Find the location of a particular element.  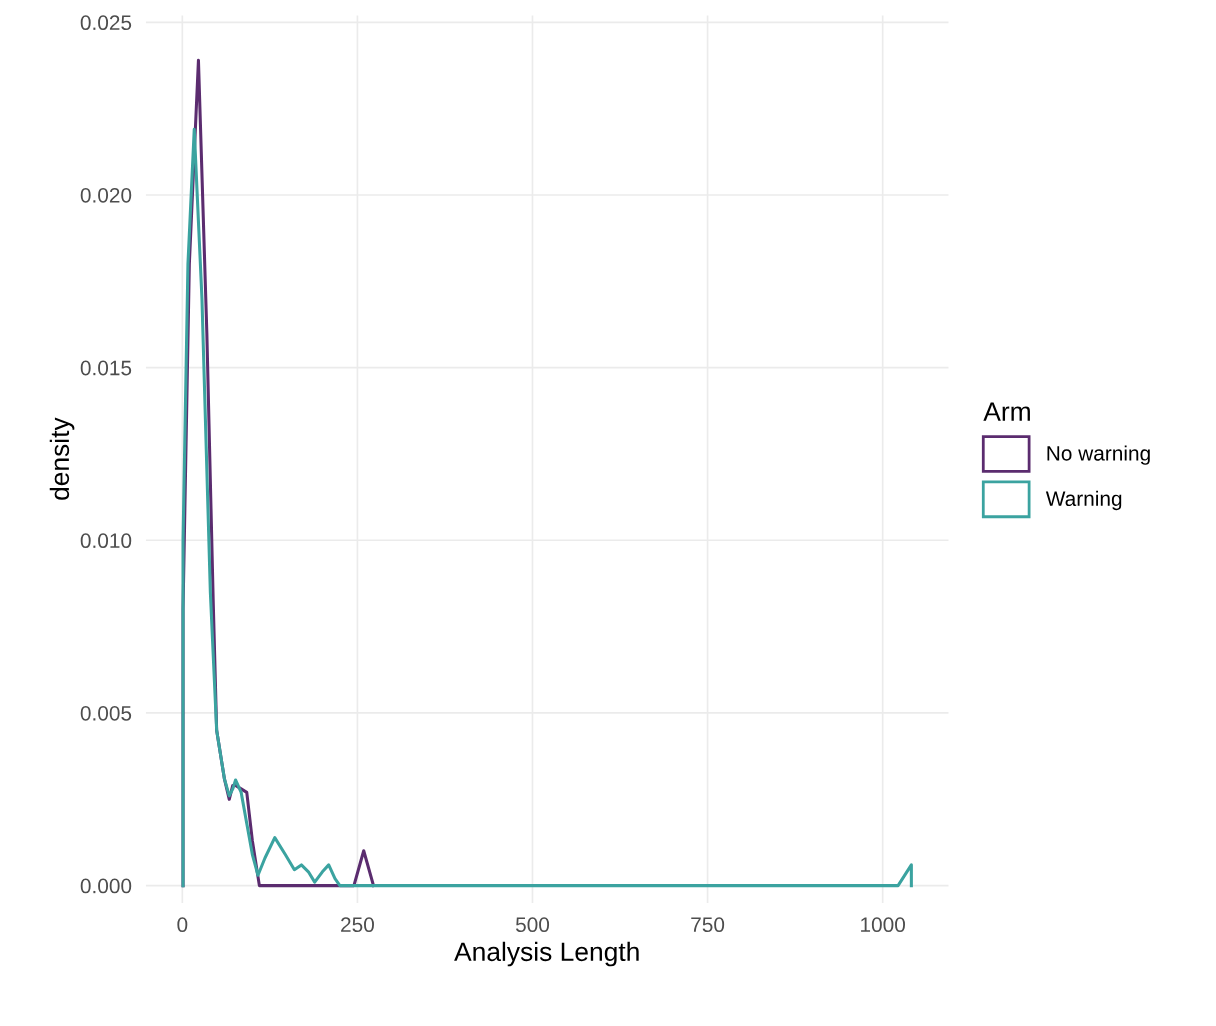

y-tick-label: 0.005 is located at coordinates (106, 713).